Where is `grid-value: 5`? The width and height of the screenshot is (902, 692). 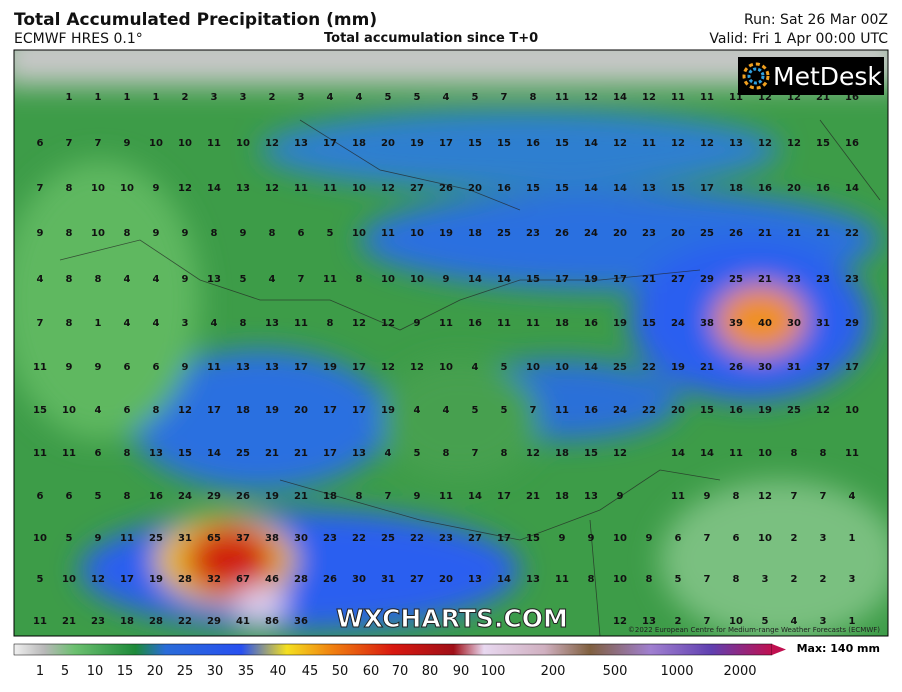
grid-value: 5 is located at coordinates (417, 97).